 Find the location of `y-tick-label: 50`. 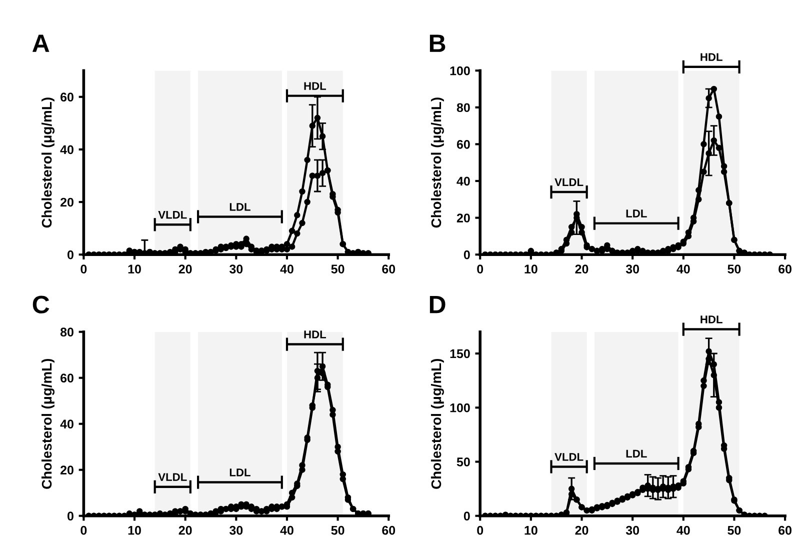

y-tick-label: 50 is located at coordinates (463, 462).